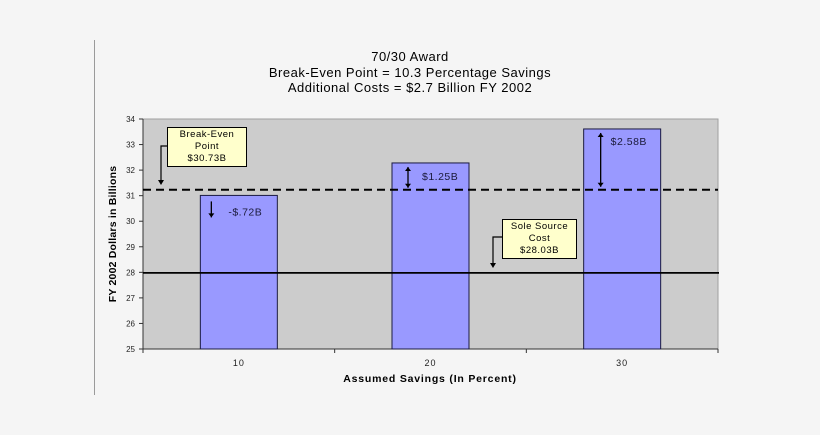 The height and width of the screenshot is (435, 820). What do you see at coordinates (130, 298) in the screenshot?
I see `y-tick-label: 27` at bounding box center [130, 298].